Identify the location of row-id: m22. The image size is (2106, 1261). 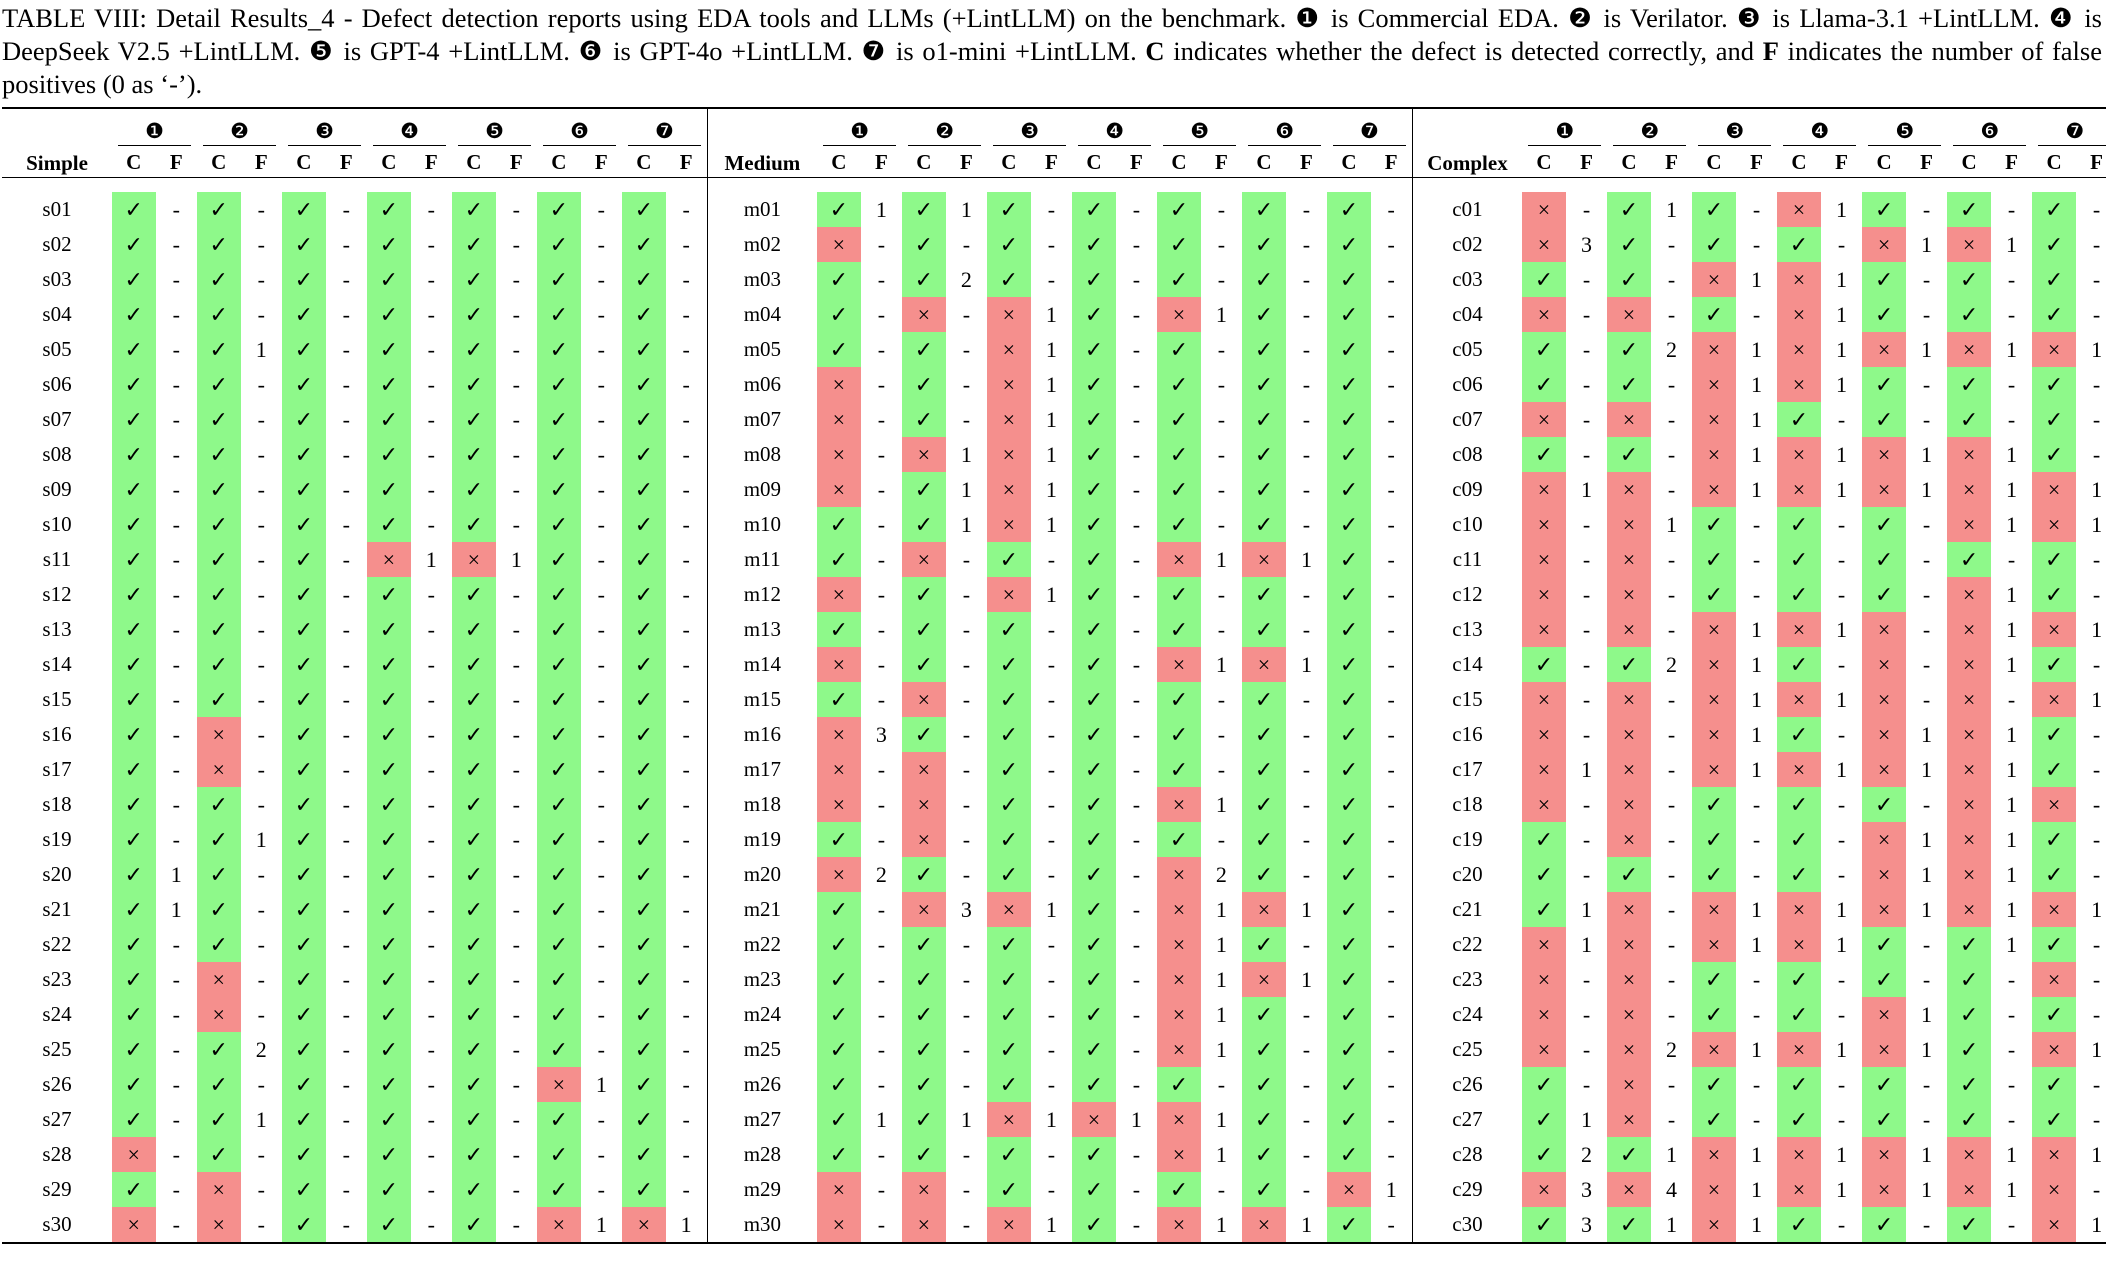
(762, 944).